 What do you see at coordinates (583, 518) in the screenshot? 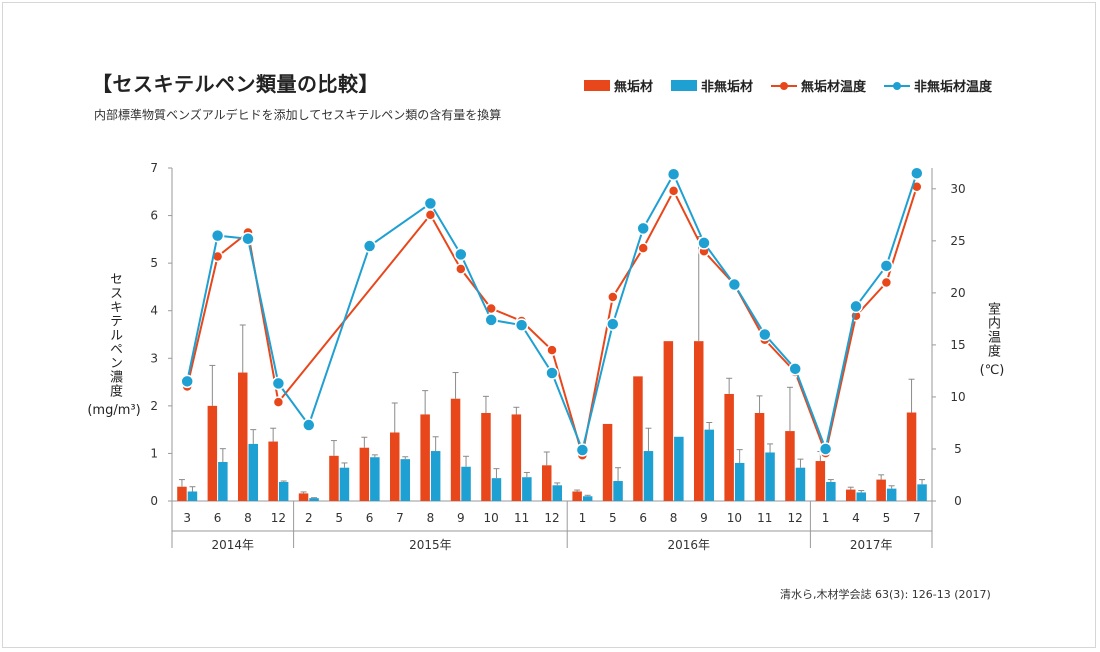
I see `x-tick-label: 1` at bounding box center [583, 518].